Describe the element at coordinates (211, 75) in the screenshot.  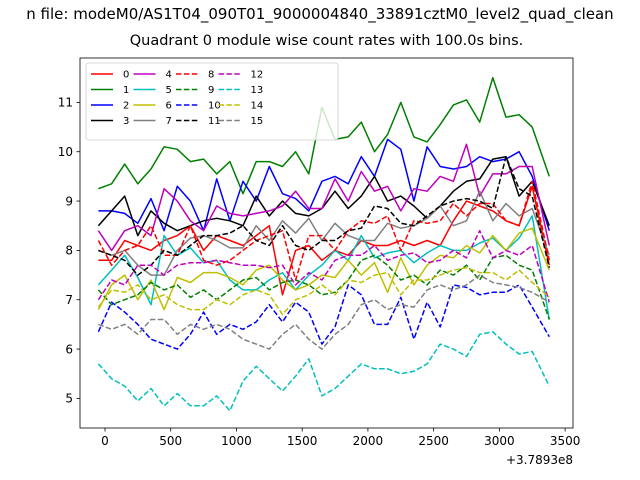
I see `legend-label-8: 8` at that location.